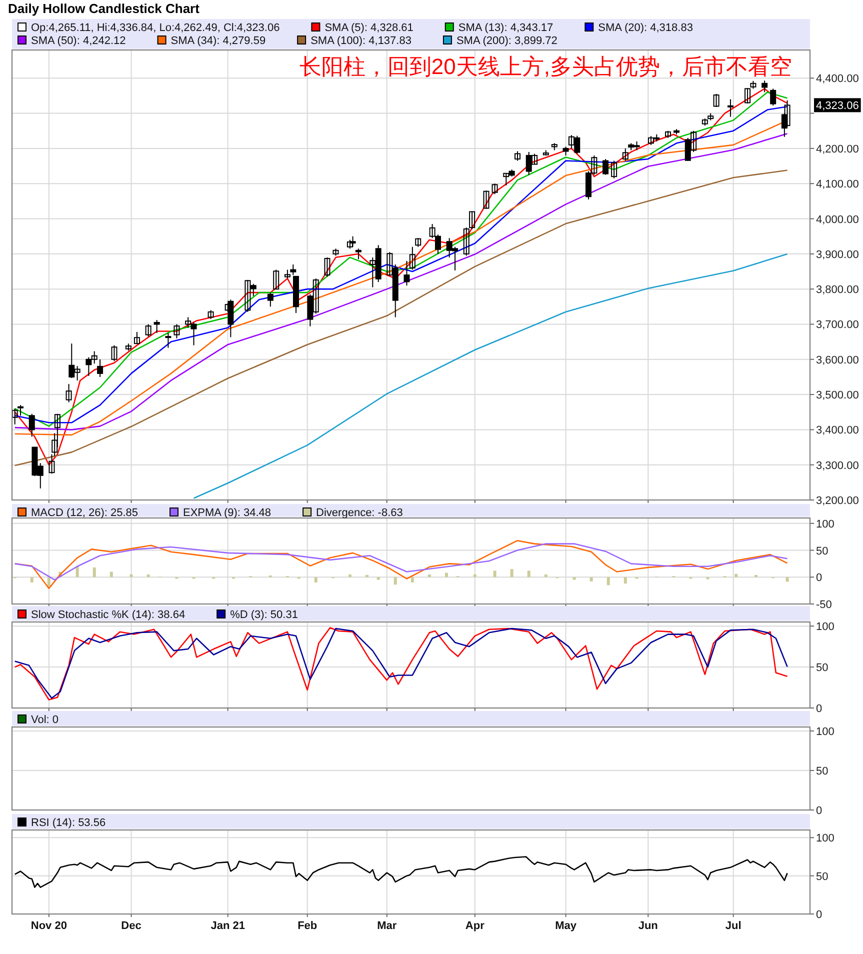 The width and height of the screenshot is (863, 954). I want to click on y-tick-label: 3,400.00, so click(837, 430).